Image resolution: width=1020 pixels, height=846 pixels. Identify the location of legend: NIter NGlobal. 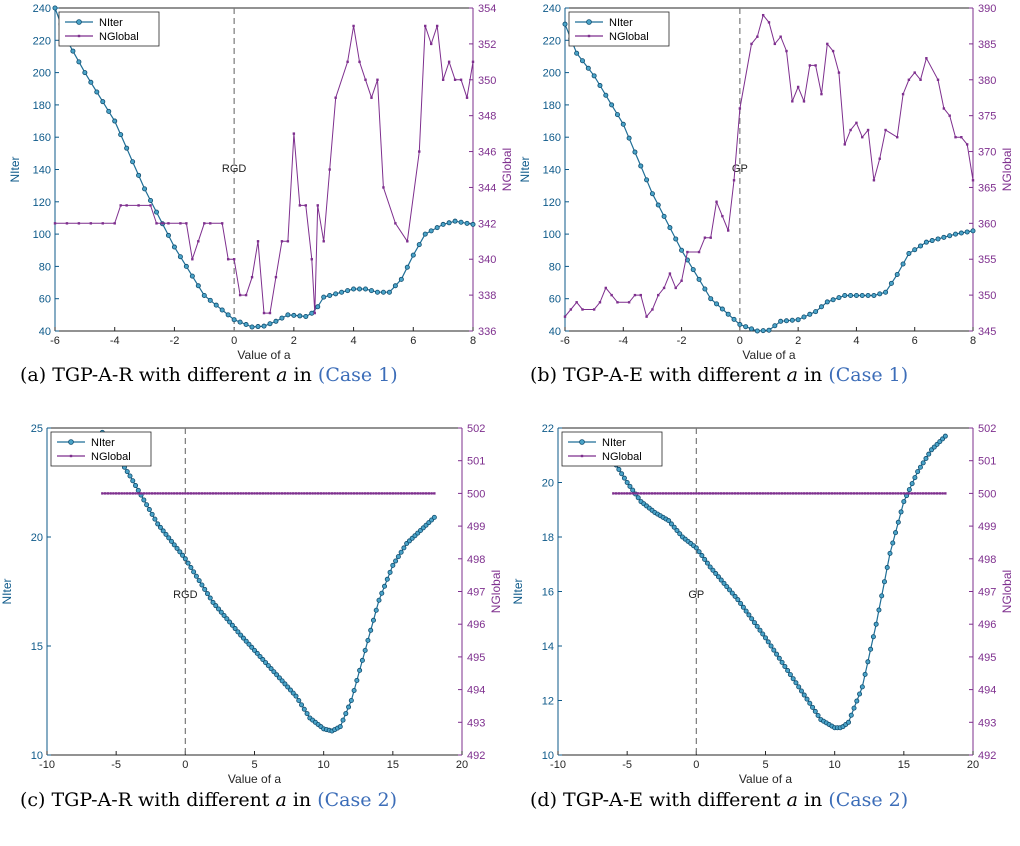
(109, 29).